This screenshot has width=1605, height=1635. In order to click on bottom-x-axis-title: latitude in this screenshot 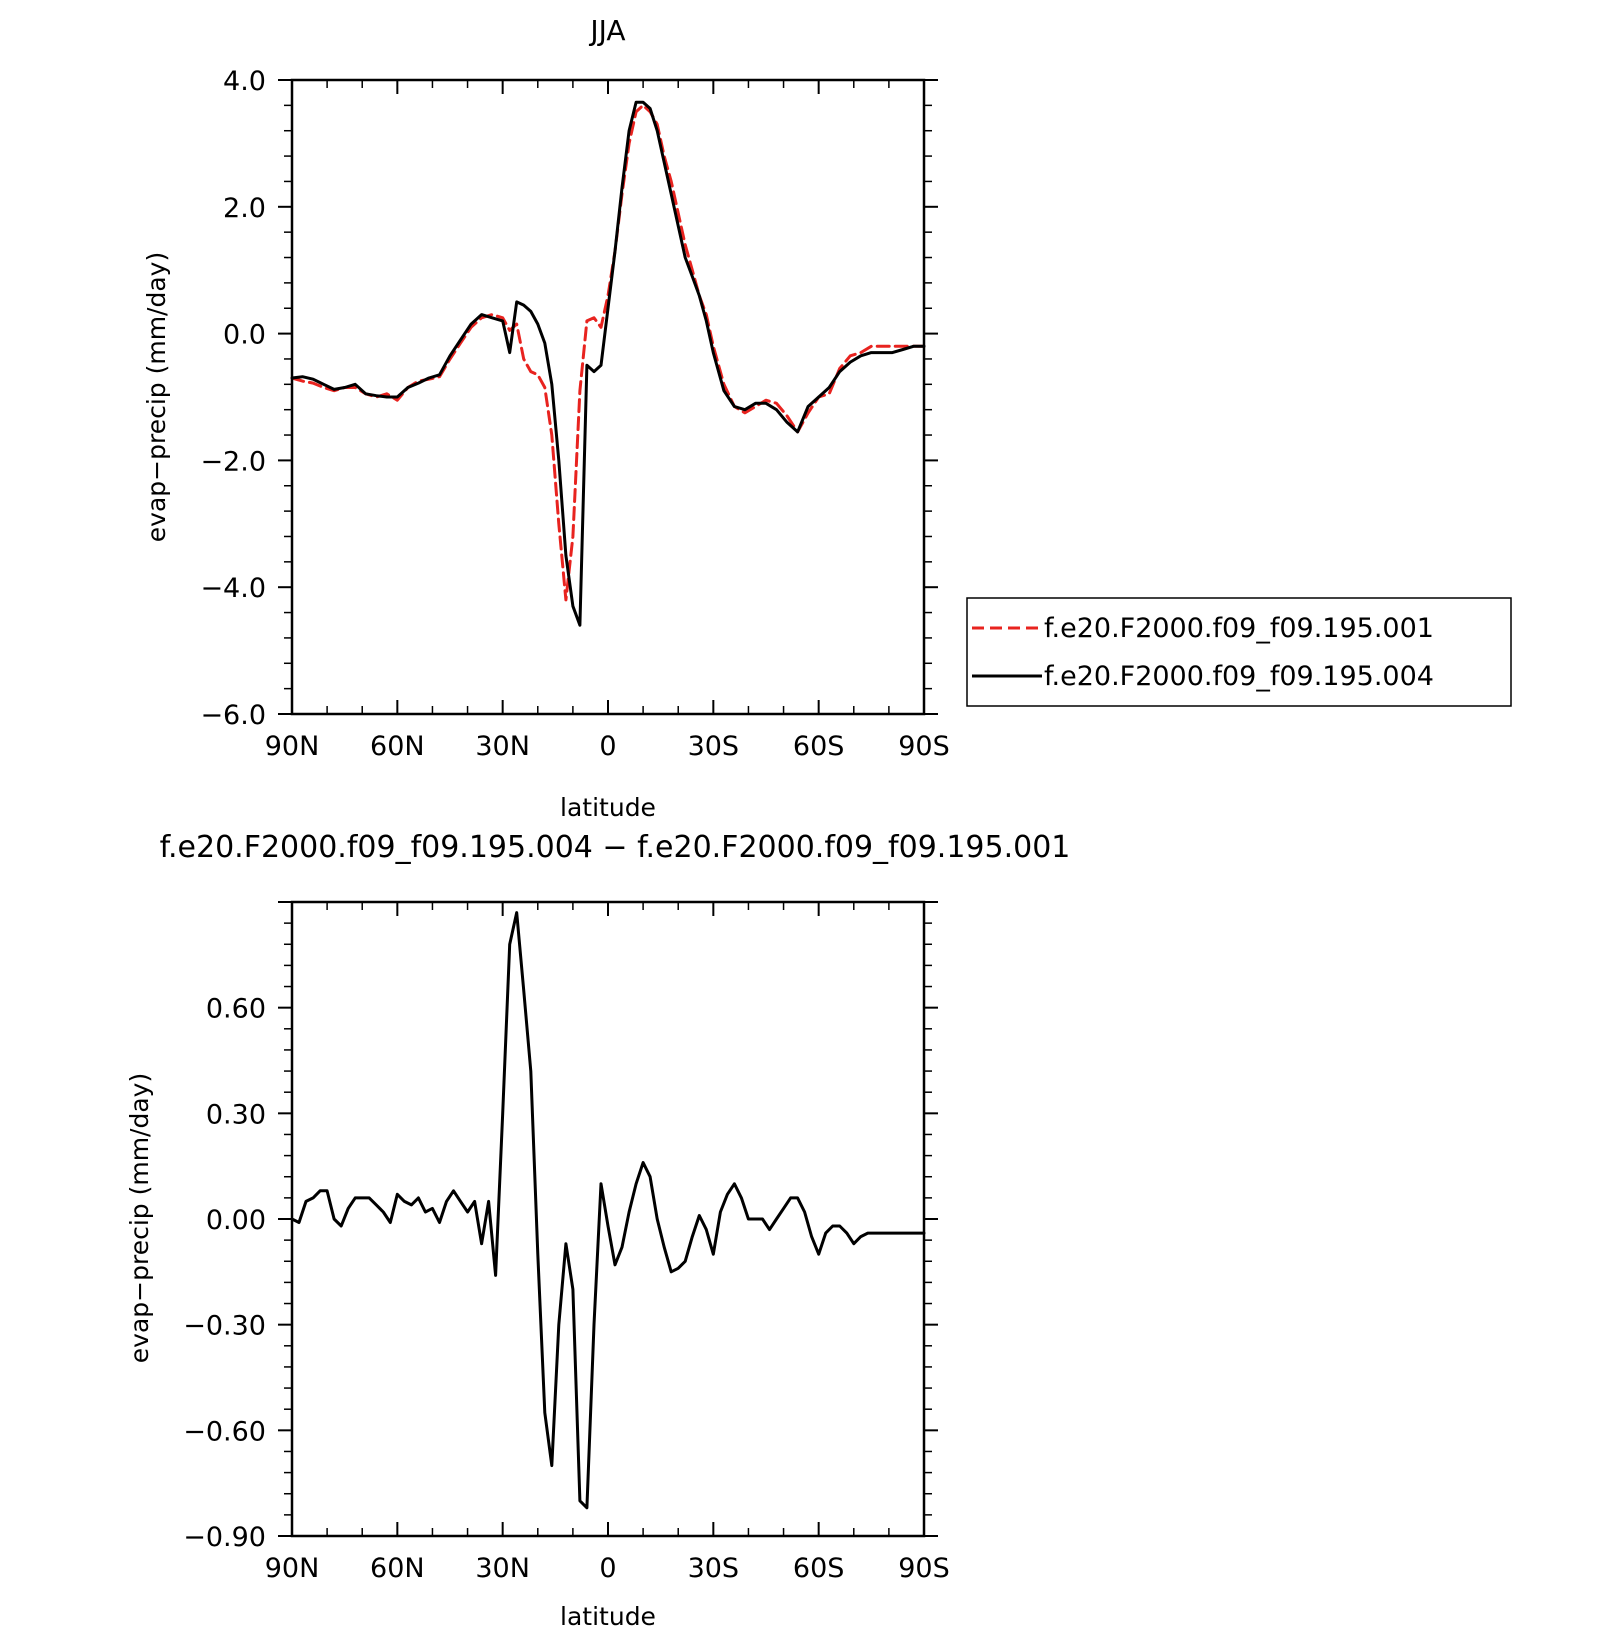, I will do `click(608, 1616)`.